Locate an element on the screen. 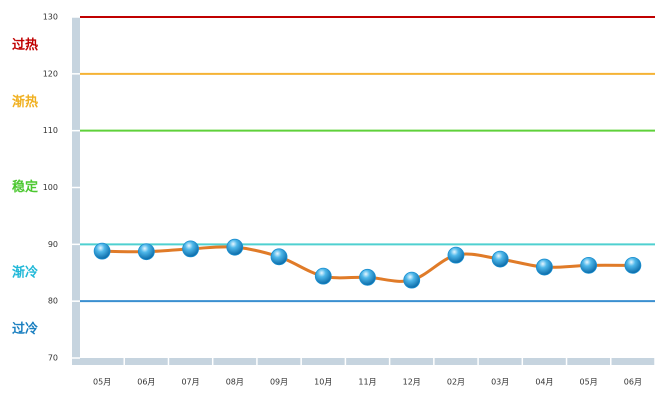 The height and width of the screenshot is (407, 672). x-tick-label: 08月 is located at coordinates (235, 382).